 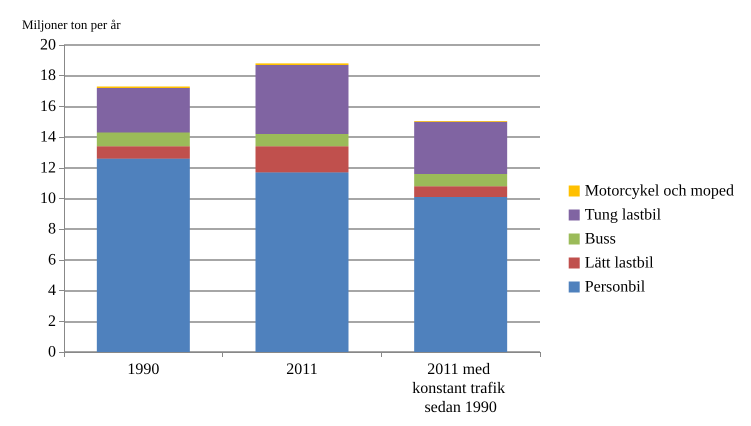 What do you see at coordinates (52, 229) in the screenshot?
I see `y-tick-label: 8` at bounding box center [52, 229].